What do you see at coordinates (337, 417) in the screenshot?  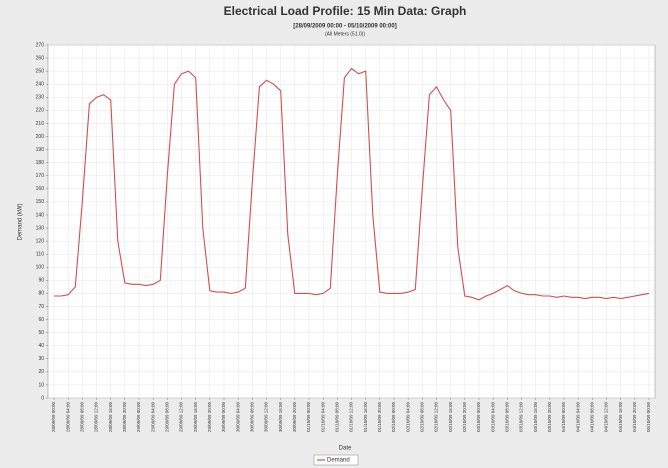 I see `x-tick-label: 01/10/09 08:00` at bounding box center [337, 417].